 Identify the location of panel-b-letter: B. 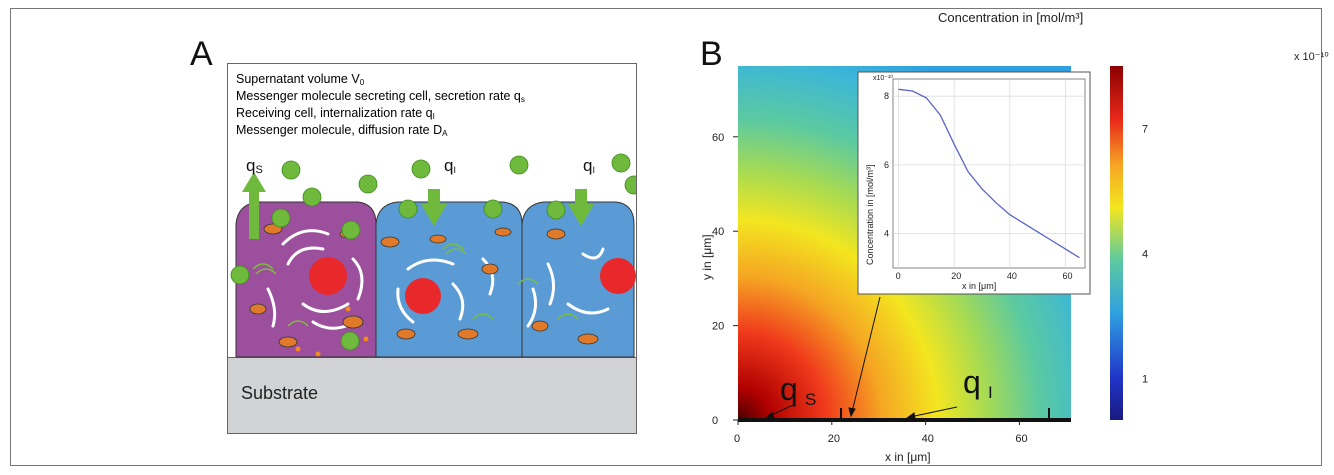
(711, 54).